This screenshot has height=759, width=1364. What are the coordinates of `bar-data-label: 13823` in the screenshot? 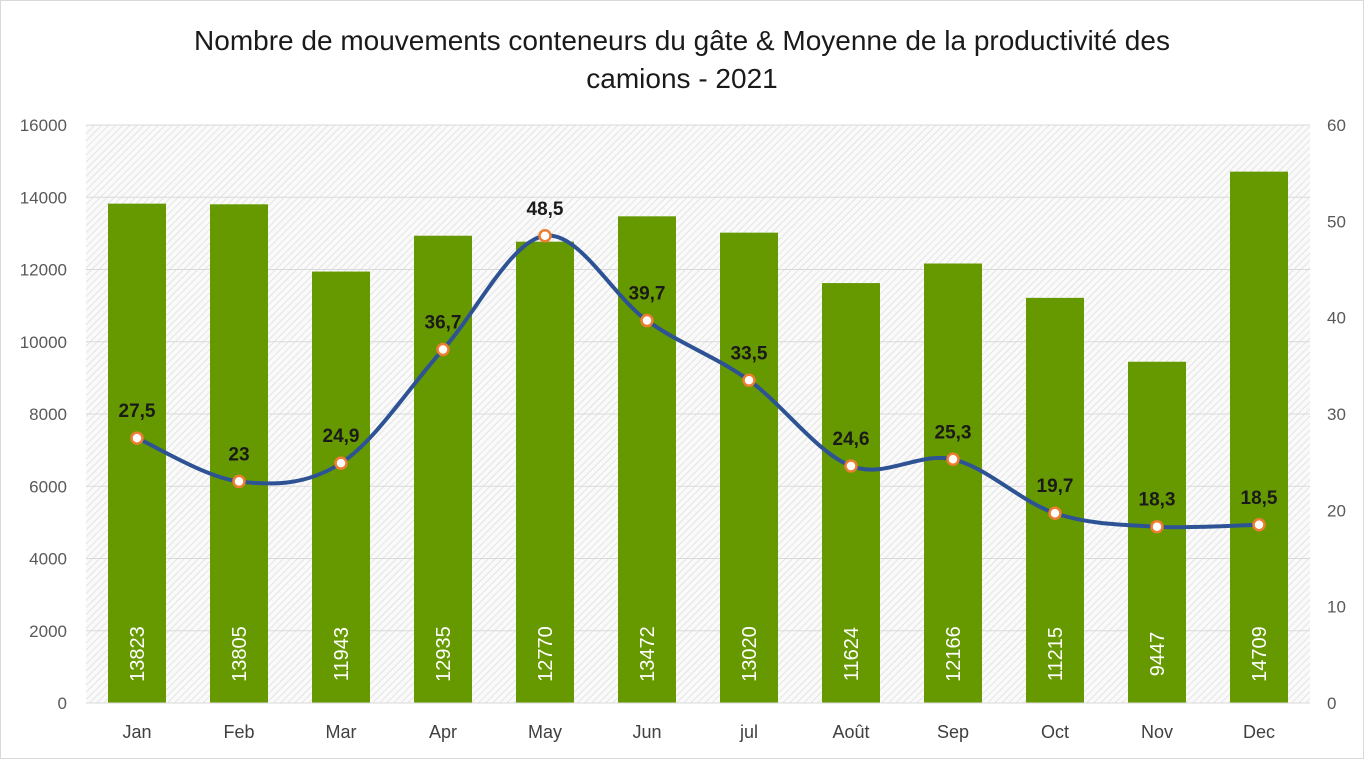 It's located at (138, 654).